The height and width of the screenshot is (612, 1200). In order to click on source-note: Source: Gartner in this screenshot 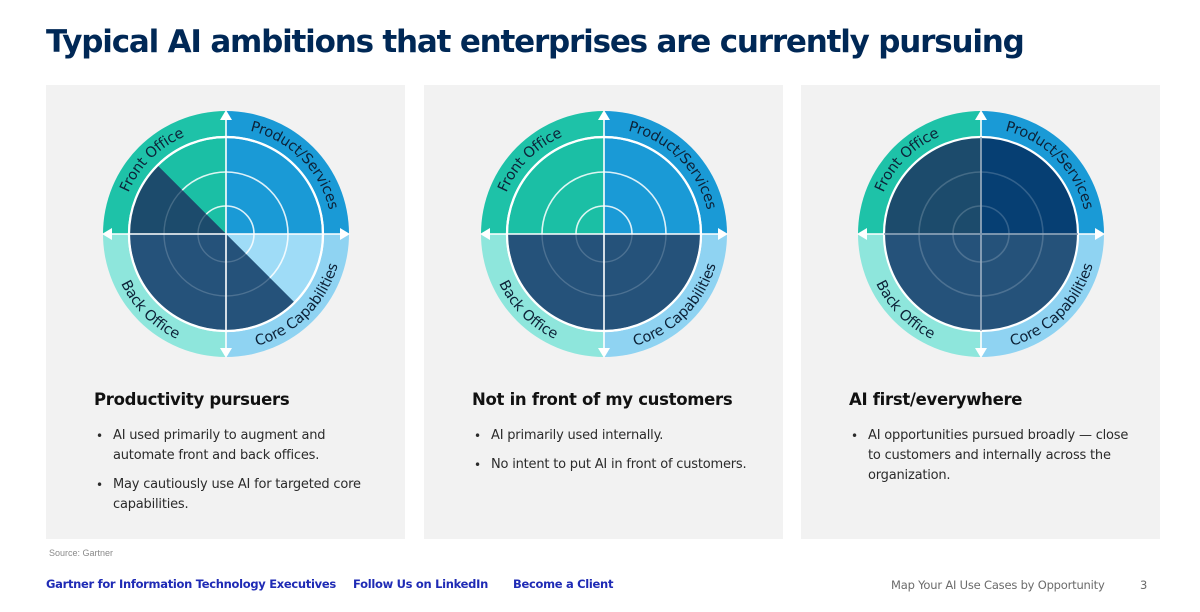, I will do `click(81, 553)`.